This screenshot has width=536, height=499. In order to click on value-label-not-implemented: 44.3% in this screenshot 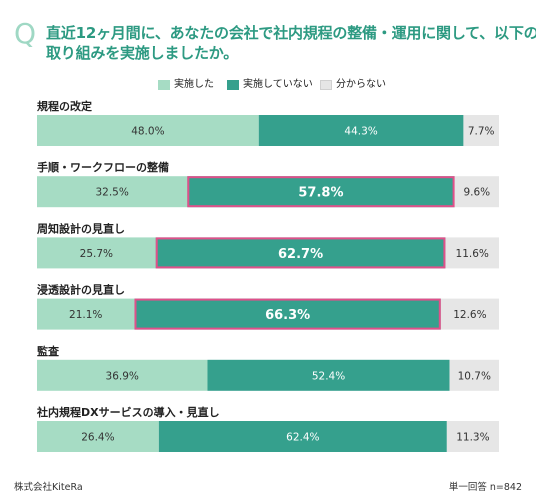, I will do `click(360, 132)`.